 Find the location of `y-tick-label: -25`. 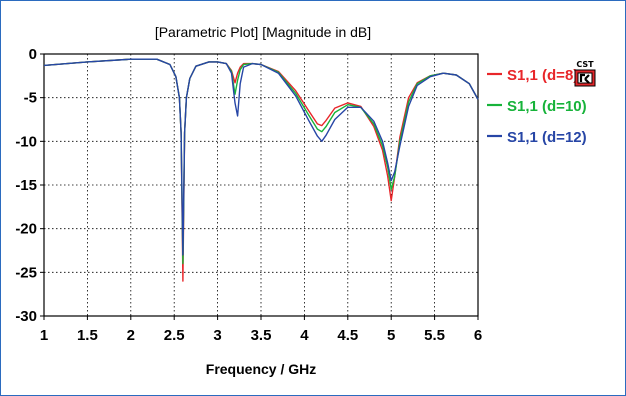

y-tick-label: -25 is located at coordinates (26, 272).